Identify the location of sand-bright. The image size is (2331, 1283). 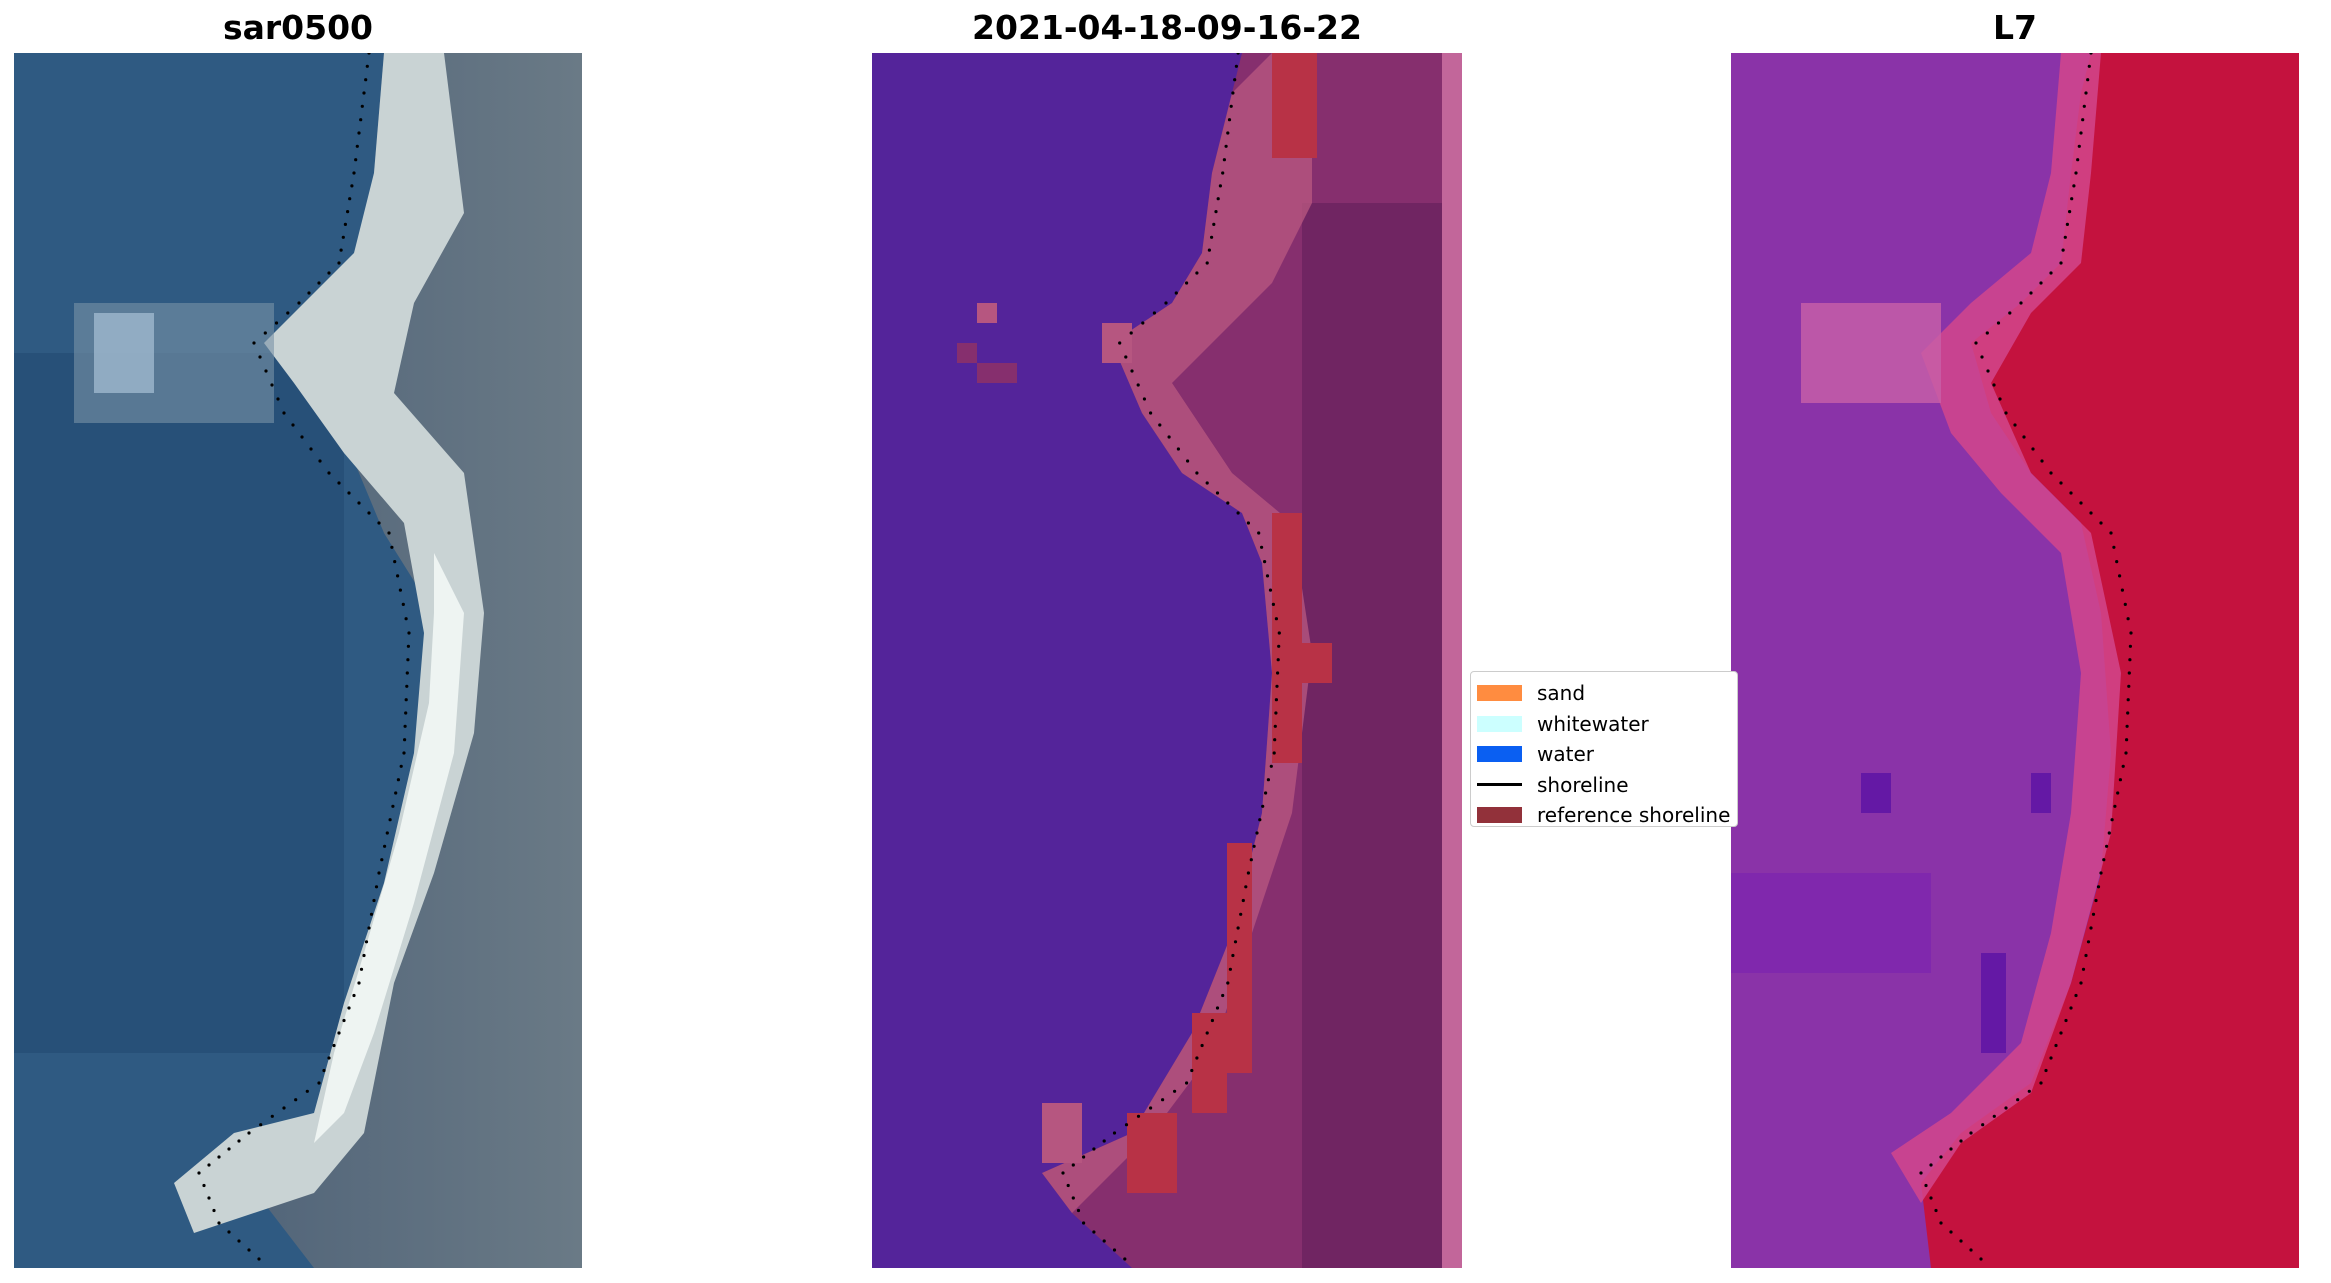
(389, 848).